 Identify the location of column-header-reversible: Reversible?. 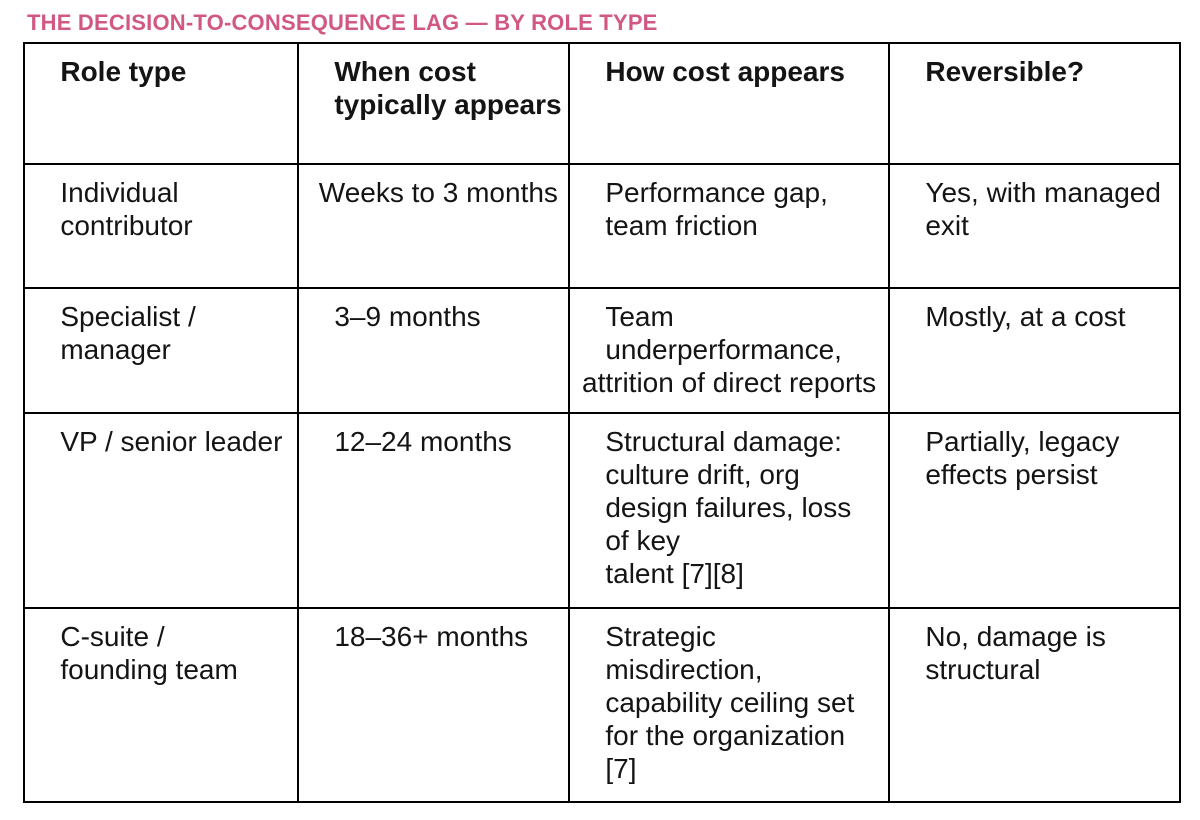
(1034, 103).